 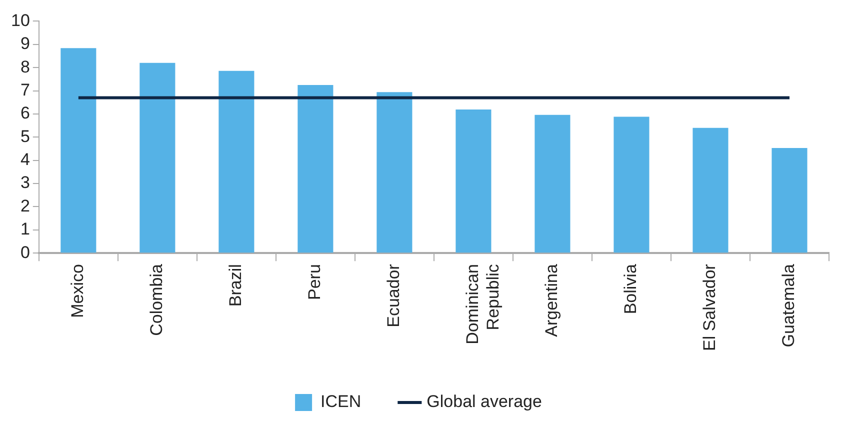 What do you see at coordinates (25, 44) in the screenshot?
I see `y-tick-label: 9` at bounding box center [25, 44].